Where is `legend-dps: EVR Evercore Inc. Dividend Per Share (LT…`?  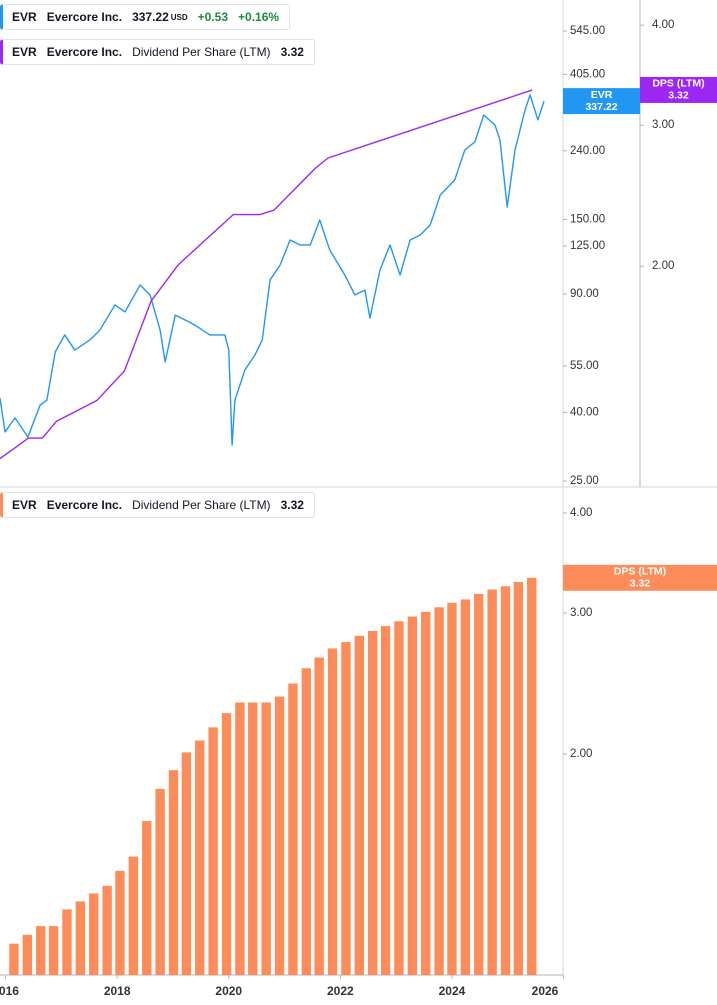
legend-dps: EVR Evercore Inc. Dividend Per Share (LT… is located at coordinates (157, 52).